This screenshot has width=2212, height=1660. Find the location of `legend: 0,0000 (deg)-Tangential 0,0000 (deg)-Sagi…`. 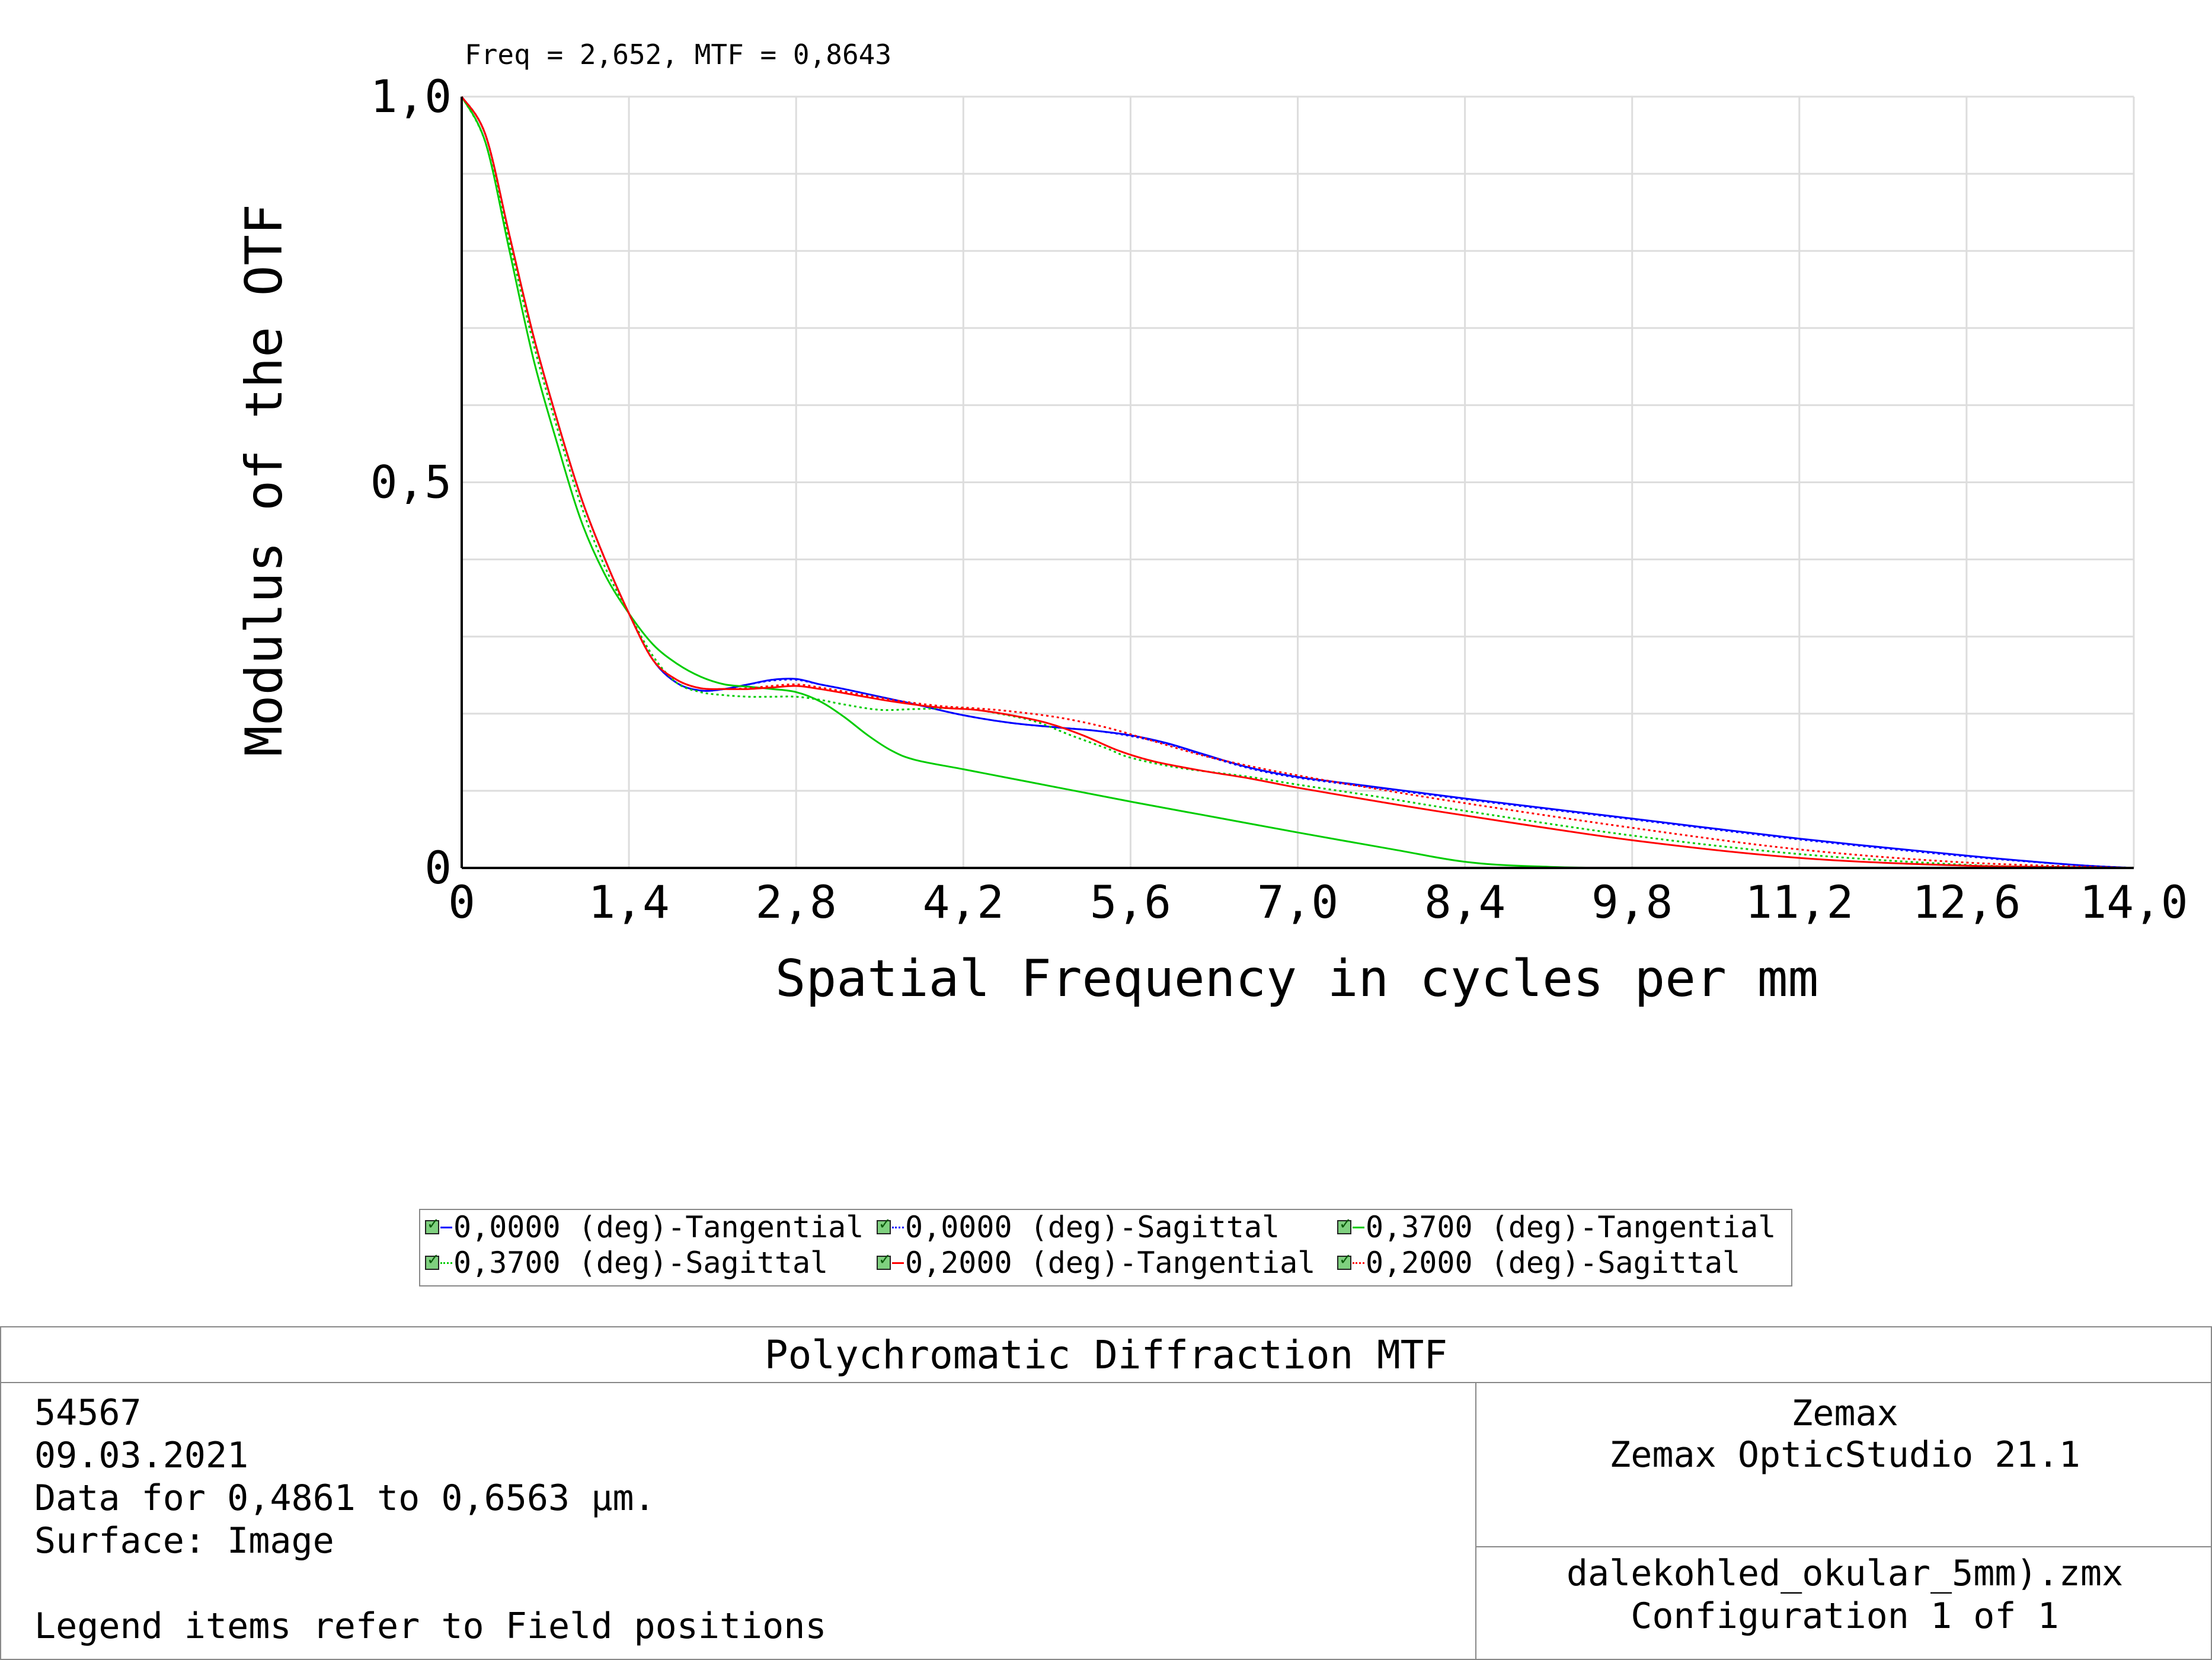

legend: 0,0000 (deg)-Tangential 0,0000 (deg)-Sagi… is located at coordinates (1105, 1247).